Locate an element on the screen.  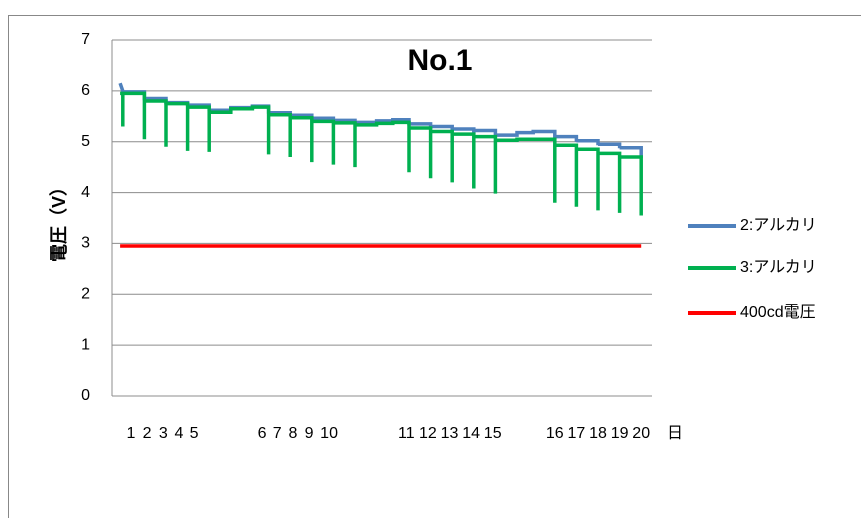
x-tick-label: 15 is located at coordinates (493, 433).